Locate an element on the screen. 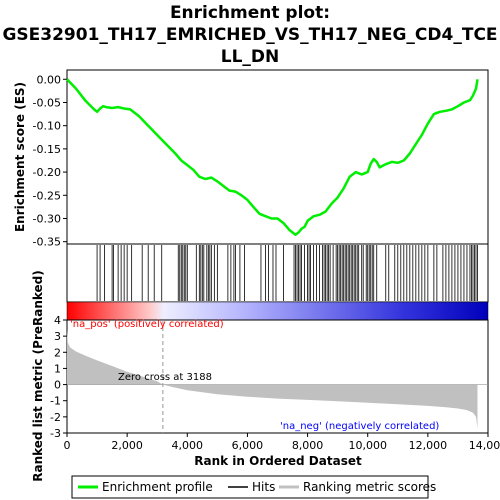 This screenshot has width=500, height=500. es-y-tick-label: -0.05 is located at coordinates (47, 102).